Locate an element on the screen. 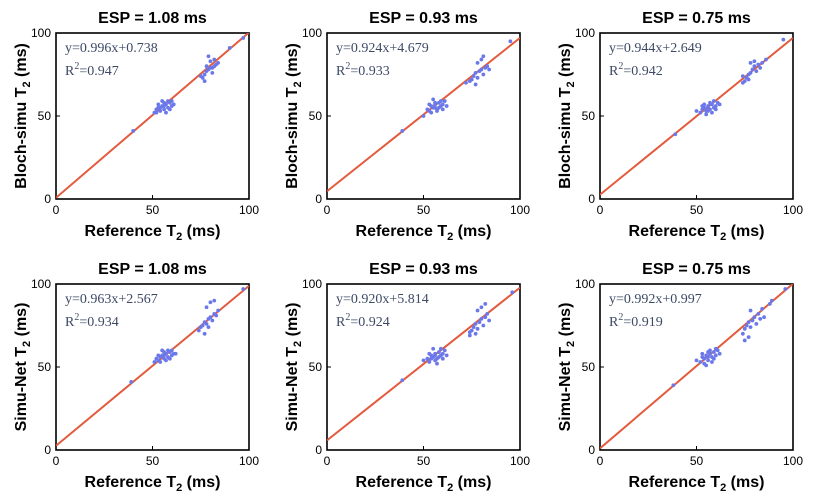  r-squared-value: =0.933 is located at coordinates (369, 71).